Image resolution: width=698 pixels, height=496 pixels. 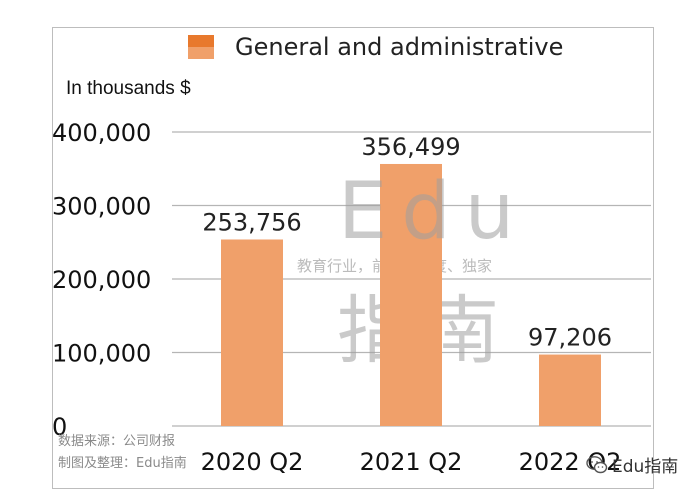 What do you see at coordinates (252, 462) in the screenshot?
I see `x-tick-label: 2020 Q2` at bounding box center [252, 462].